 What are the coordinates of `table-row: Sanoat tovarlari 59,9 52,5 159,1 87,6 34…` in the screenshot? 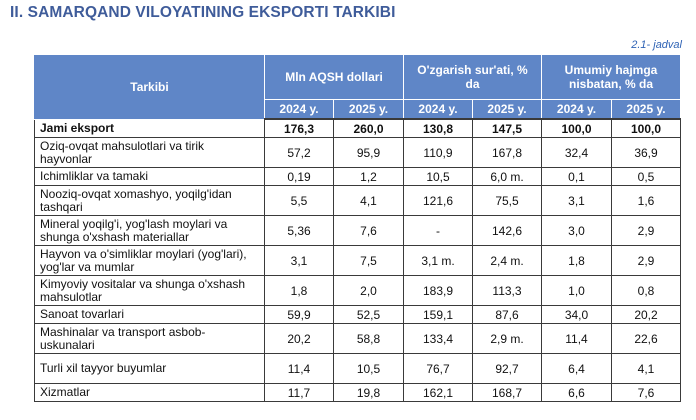 It's located at (358, 314).